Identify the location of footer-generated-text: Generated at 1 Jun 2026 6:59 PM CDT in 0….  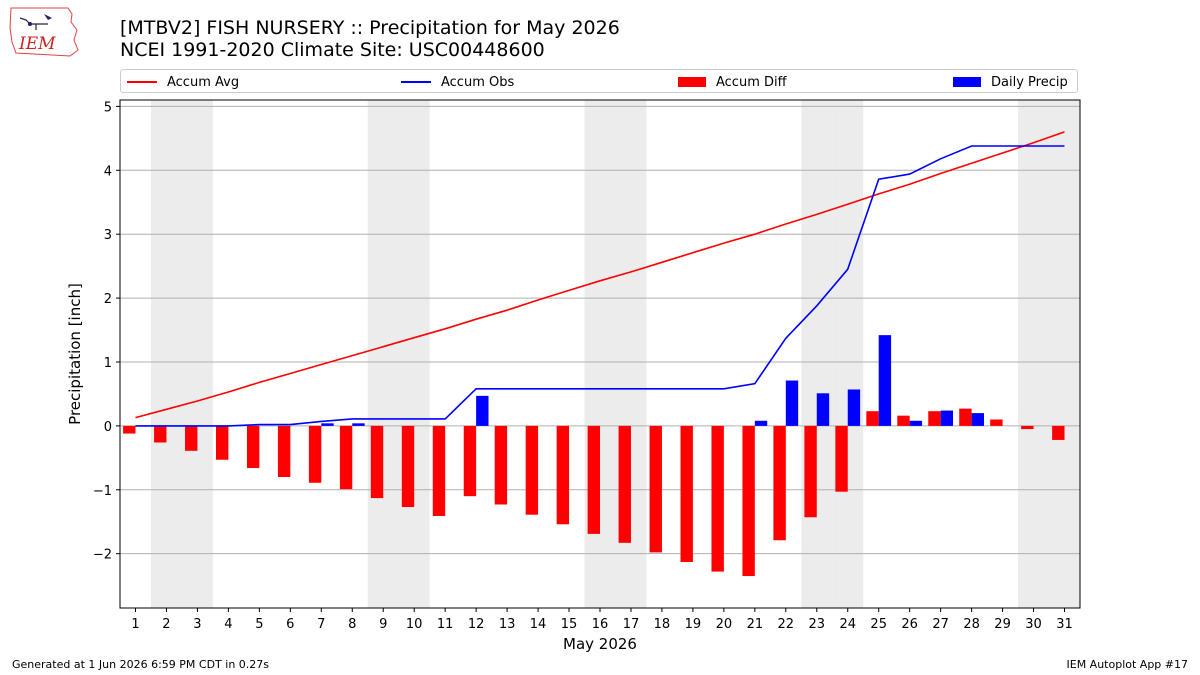
(141, 664).